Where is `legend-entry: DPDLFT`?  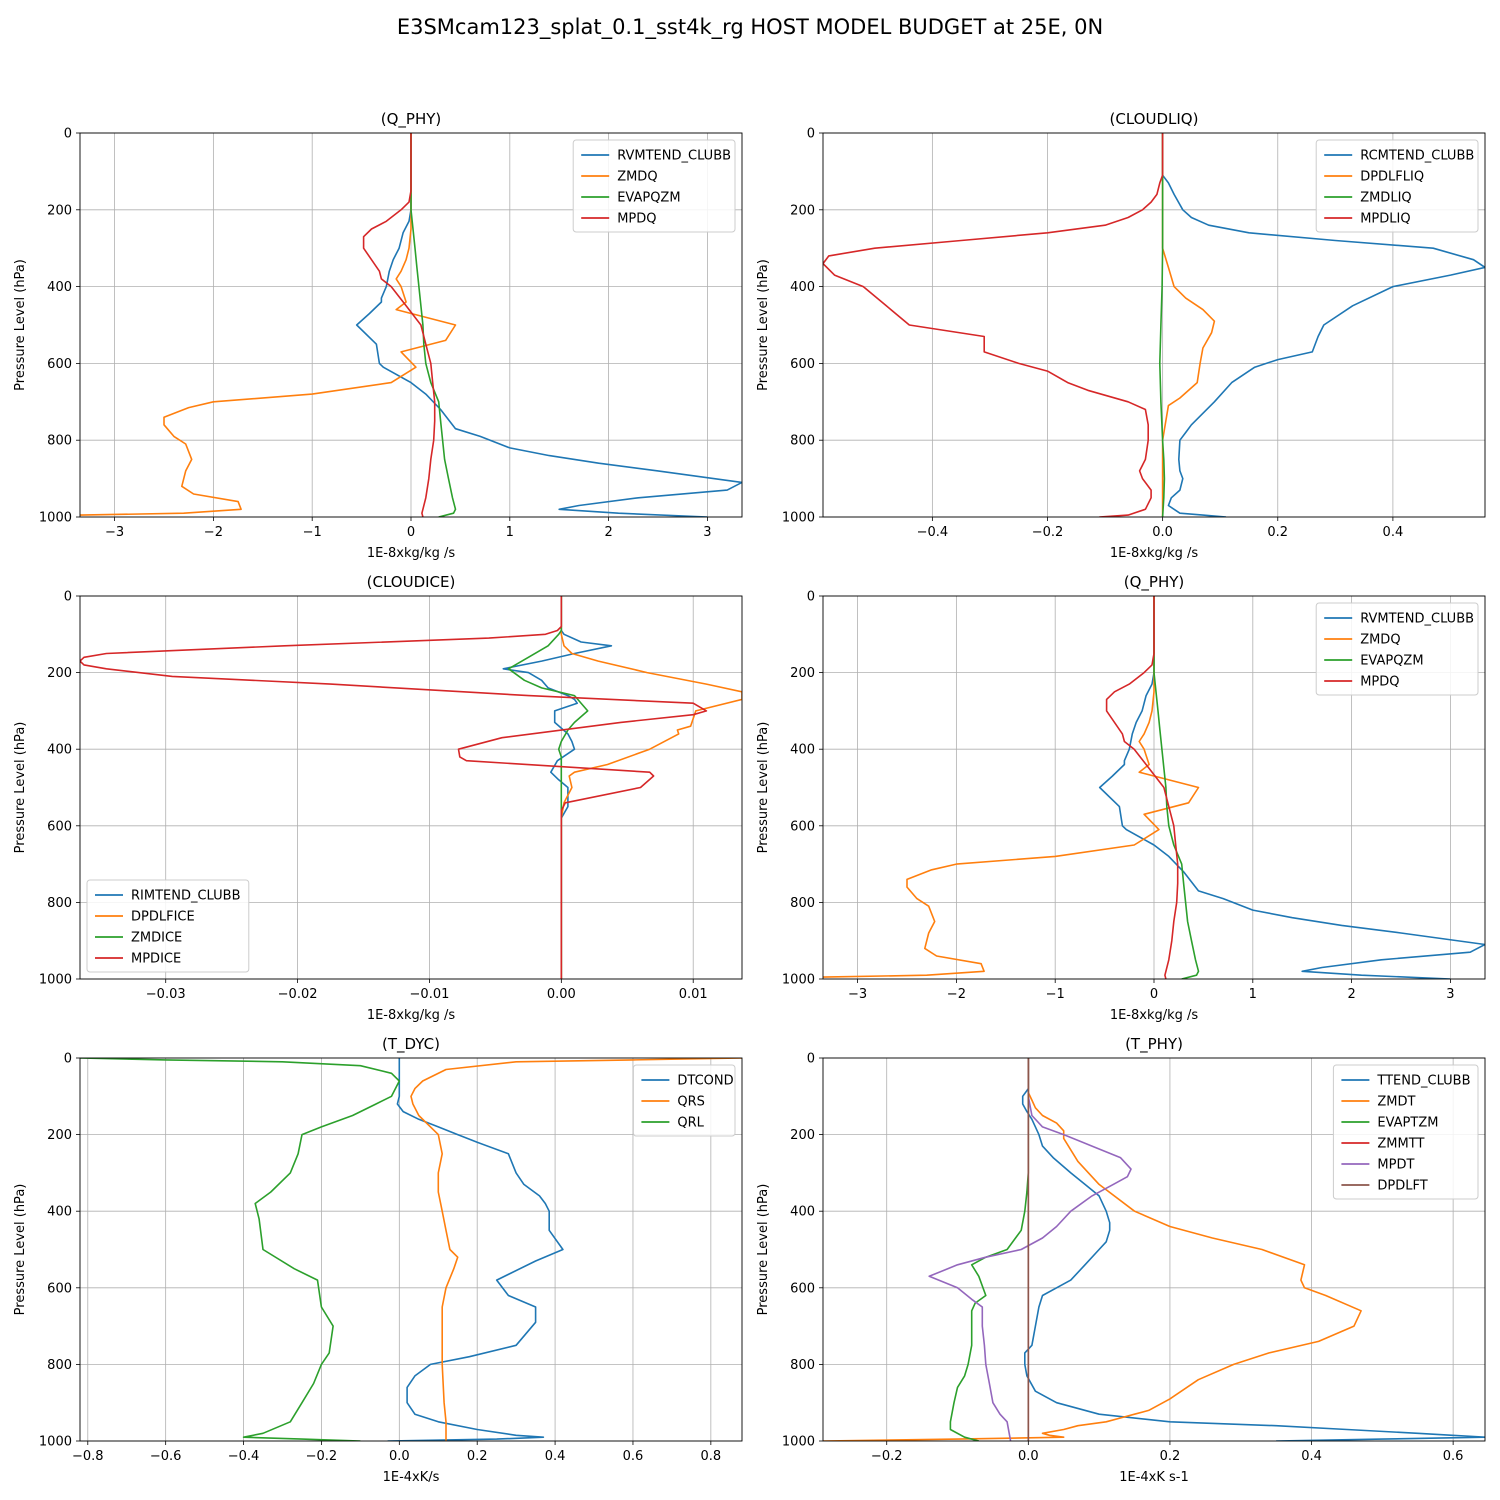
legend-entry: DPDLFT is located at coordinates (1402, 1186).